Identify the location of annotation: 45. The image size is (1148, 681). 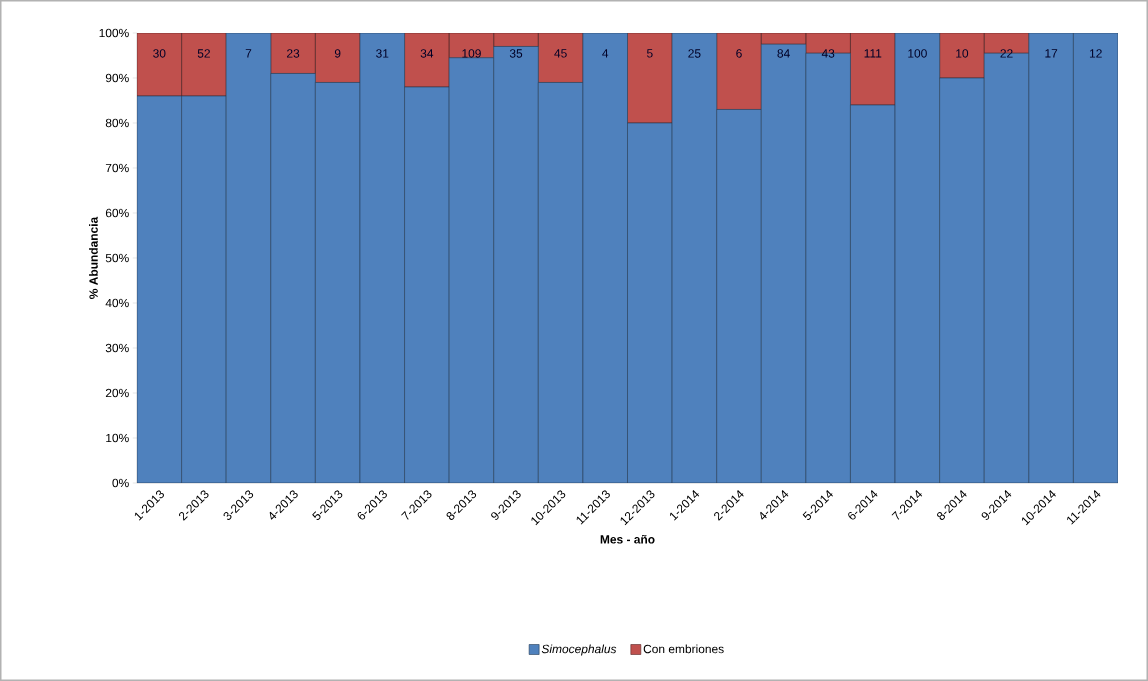
(560, 53).